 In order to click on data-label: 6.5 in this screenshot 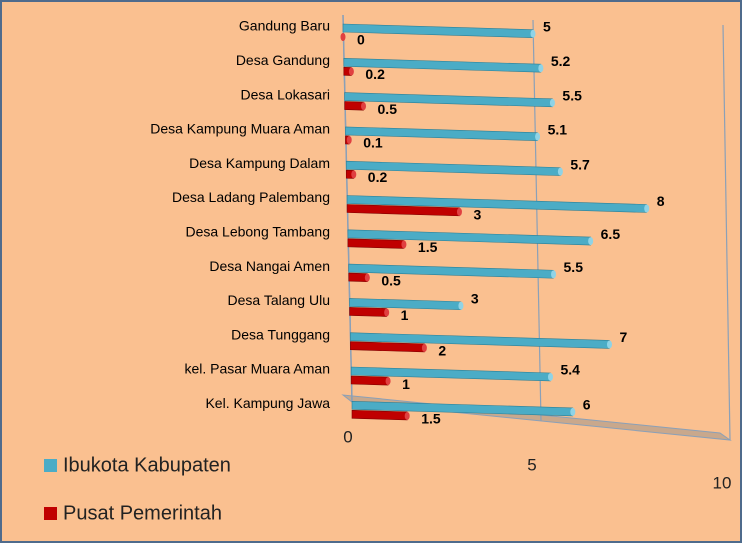, I will do `click(611, 234)`.